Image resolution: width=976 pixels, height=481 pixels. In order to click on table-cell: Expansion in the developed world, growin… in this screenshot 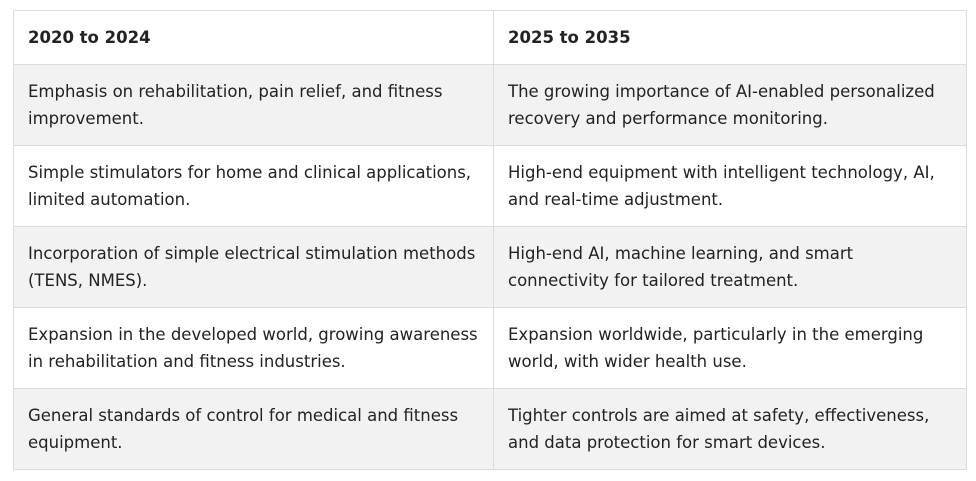, I will do `click(253, 348)`.